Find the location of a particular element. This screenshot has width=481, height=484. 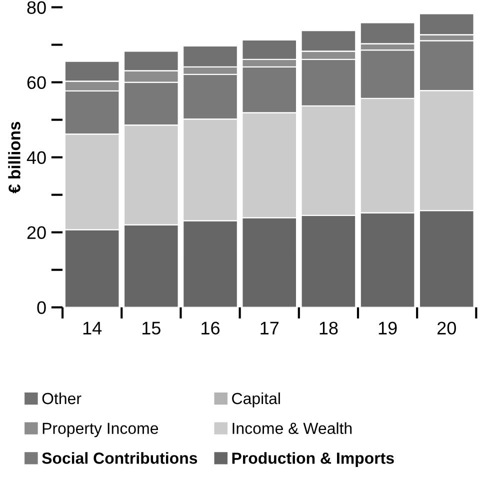

legend-label: Other is located at coordinates (62, 398).